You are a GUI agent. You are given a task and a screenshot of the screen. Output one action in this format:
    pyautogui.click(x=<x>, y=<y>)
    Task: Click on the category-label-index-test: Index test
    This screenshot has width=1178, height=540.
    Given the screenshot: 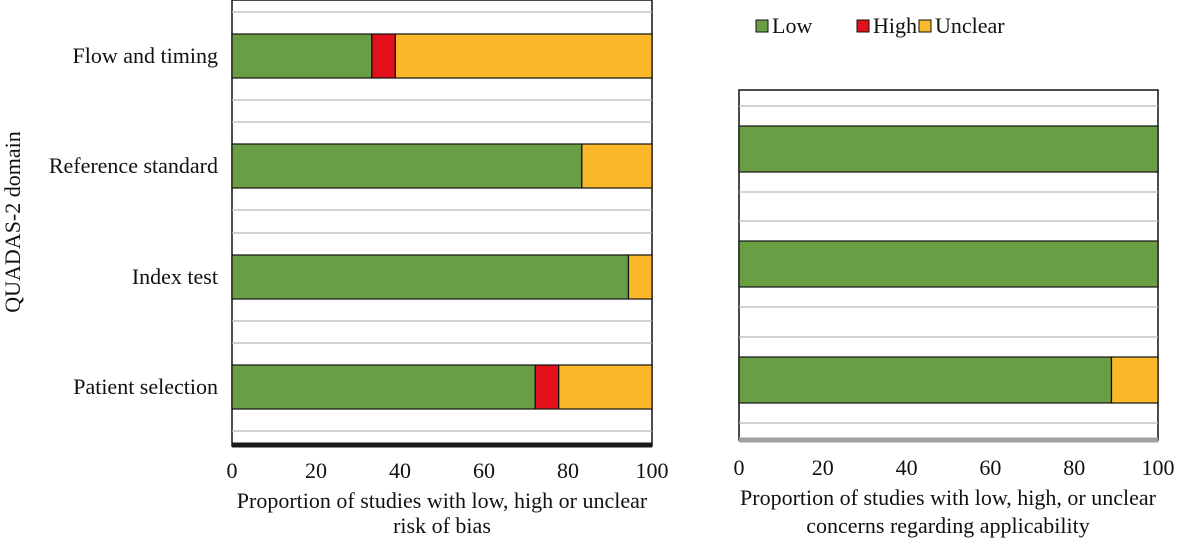 What is the action you would take?
    pyautogui.click(x=175, y=276)
    